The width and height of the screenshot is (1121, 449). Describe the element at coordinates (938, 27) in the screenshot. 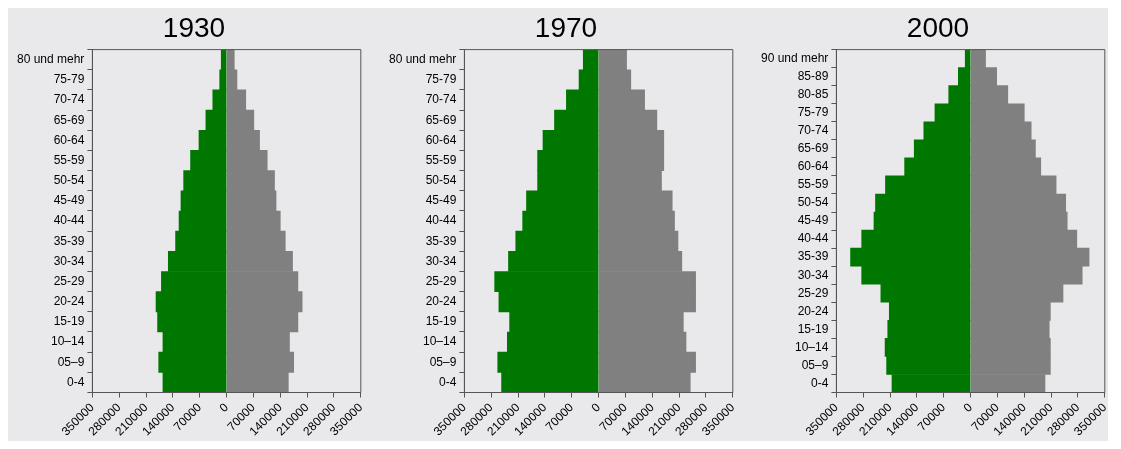

I see `chart-title: 2000` at that location.